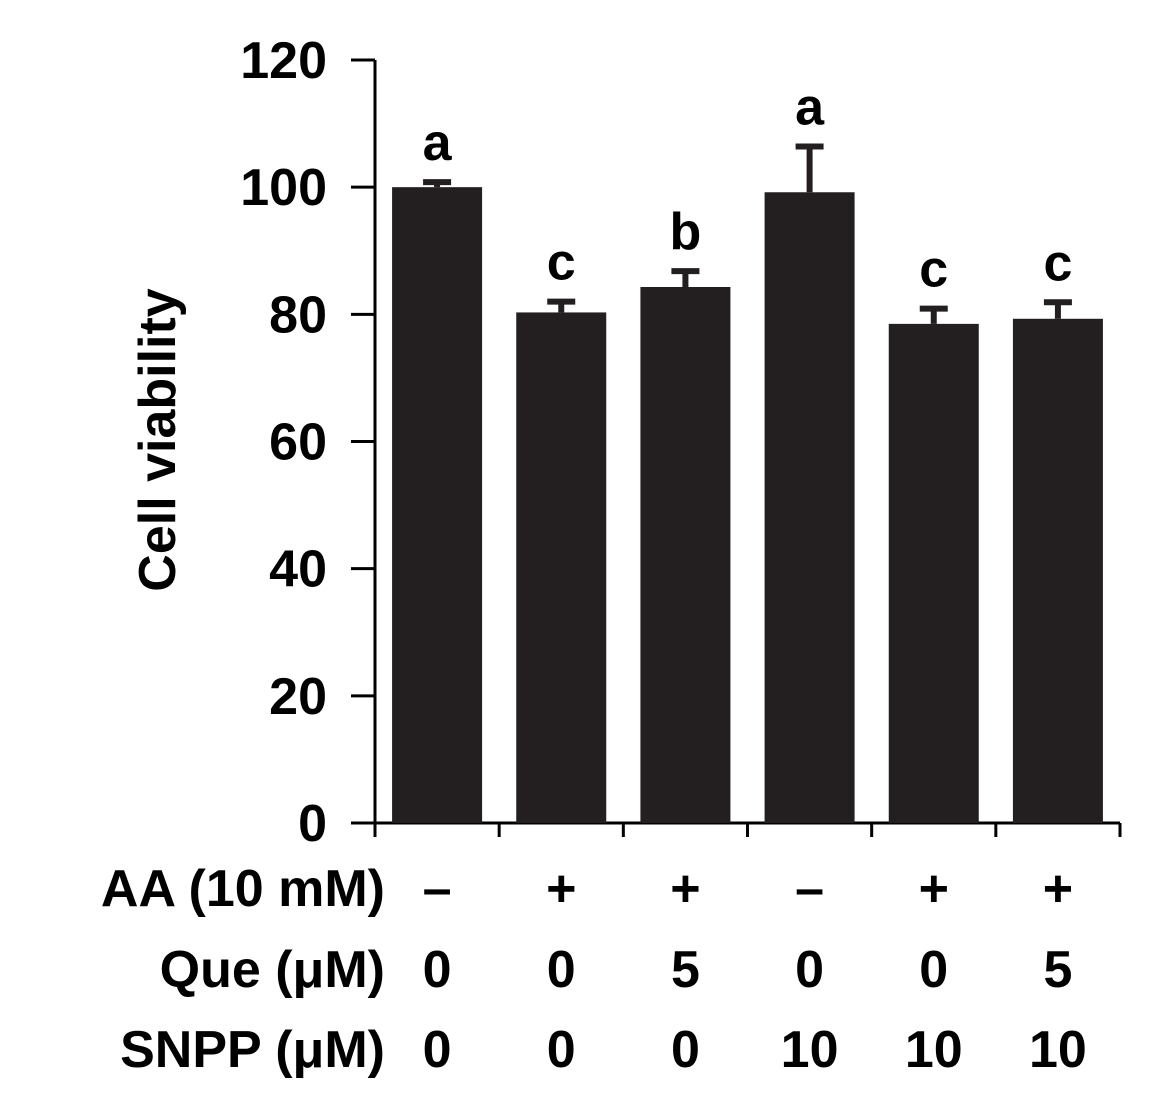  I want to click on error-bars, so click(747, 233).